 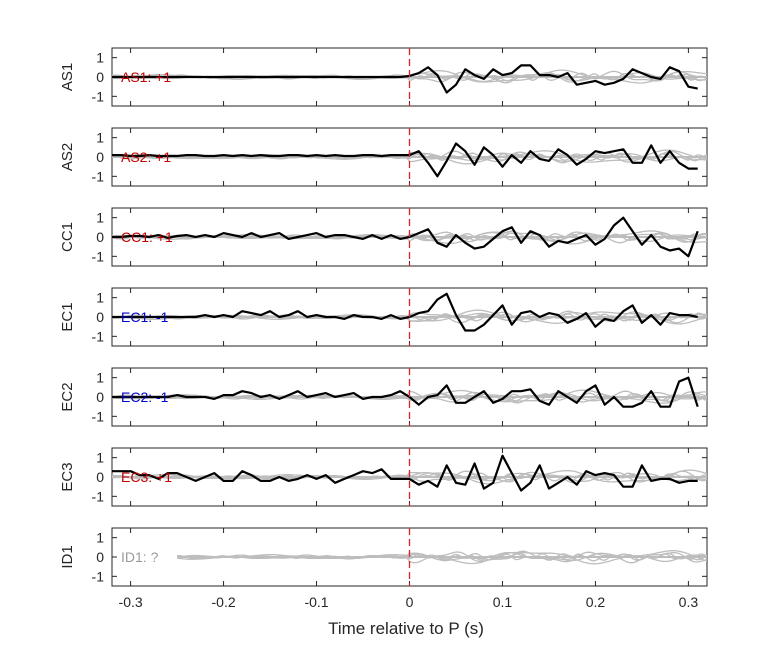 I want to click on background-trace, so click(x=442, y=557).